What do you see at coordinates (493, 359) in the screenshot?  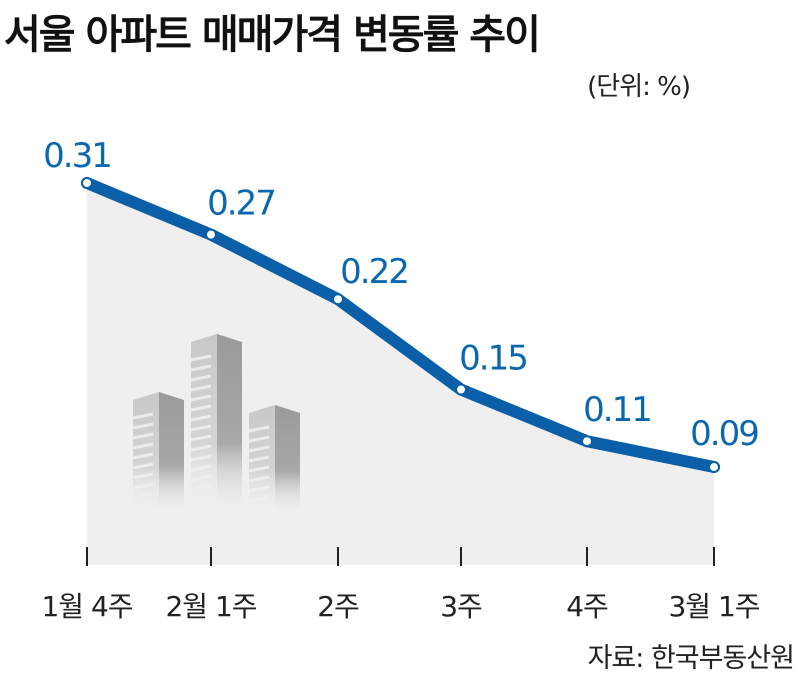 I see `data-label: 0.15` at bounding box center [493, 359].